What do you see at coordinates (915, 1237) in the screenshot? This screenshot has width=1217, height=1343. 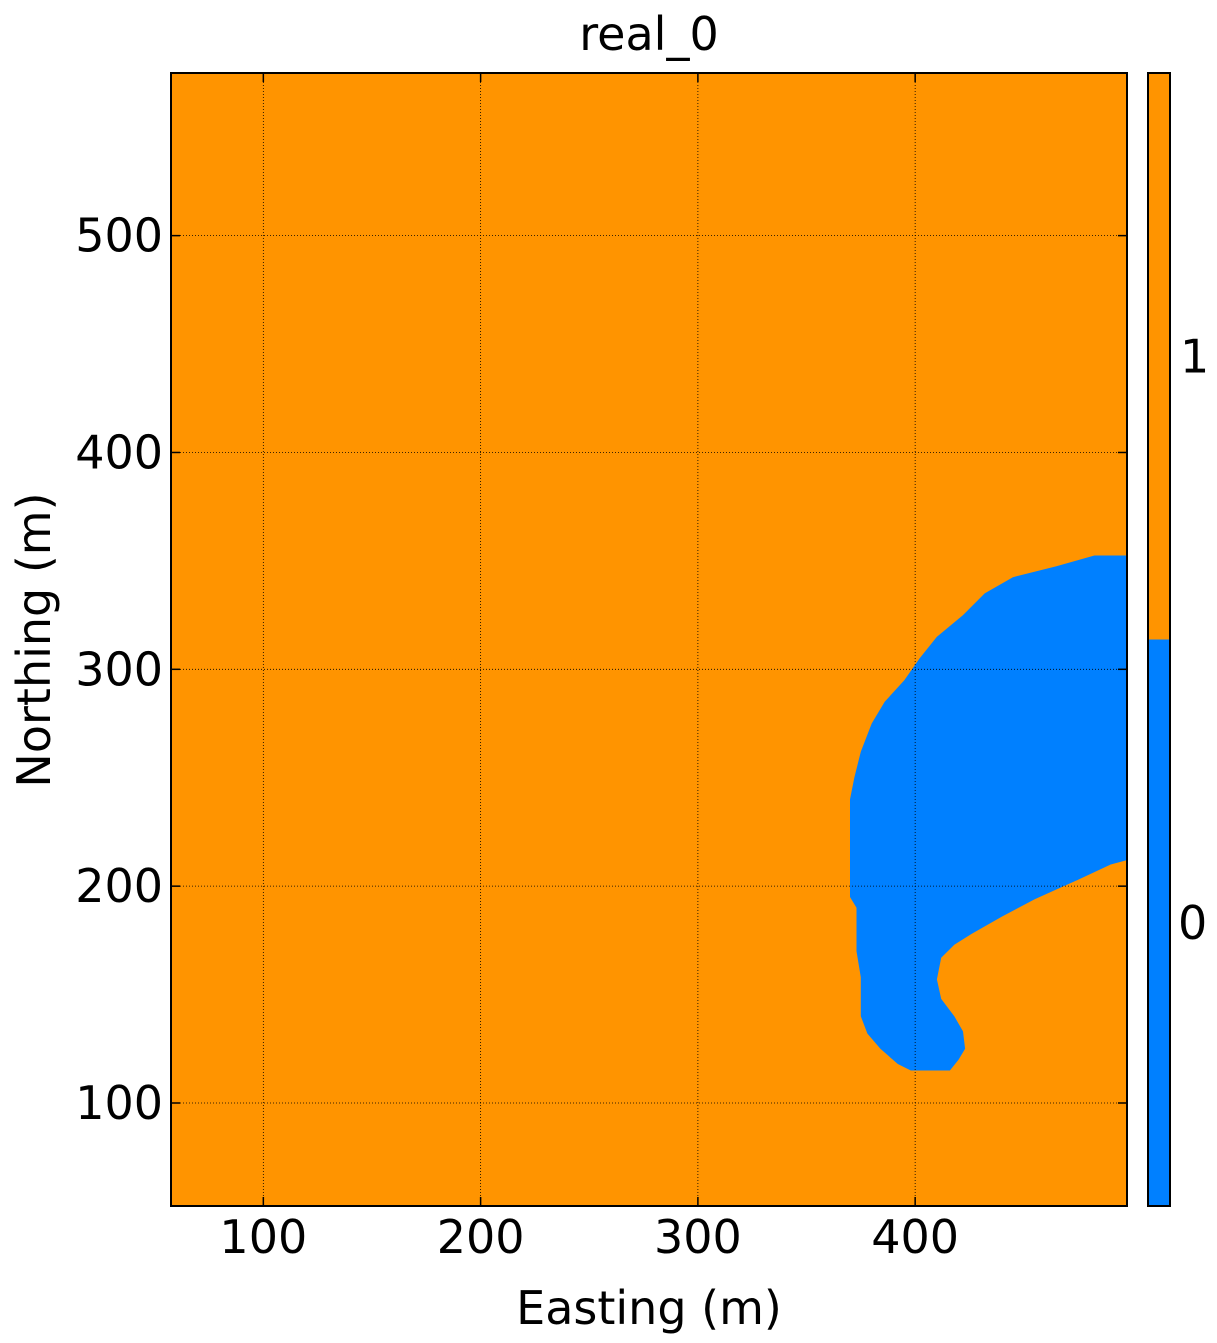 I see `x-tick-label: 400` at bounding box center [915, 1237].